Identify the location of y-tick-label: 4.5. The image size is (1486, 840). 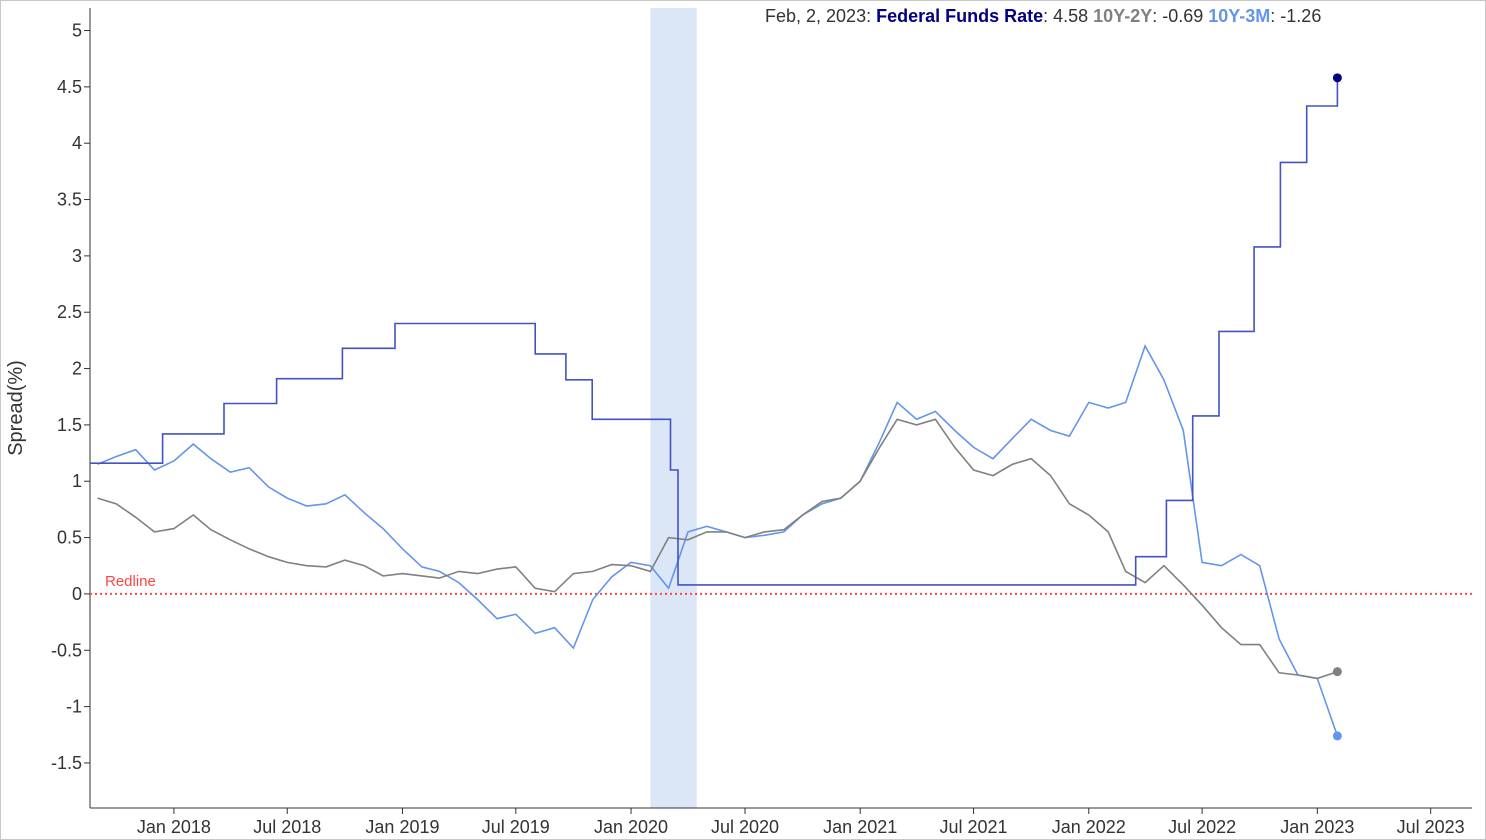
(69, 87).